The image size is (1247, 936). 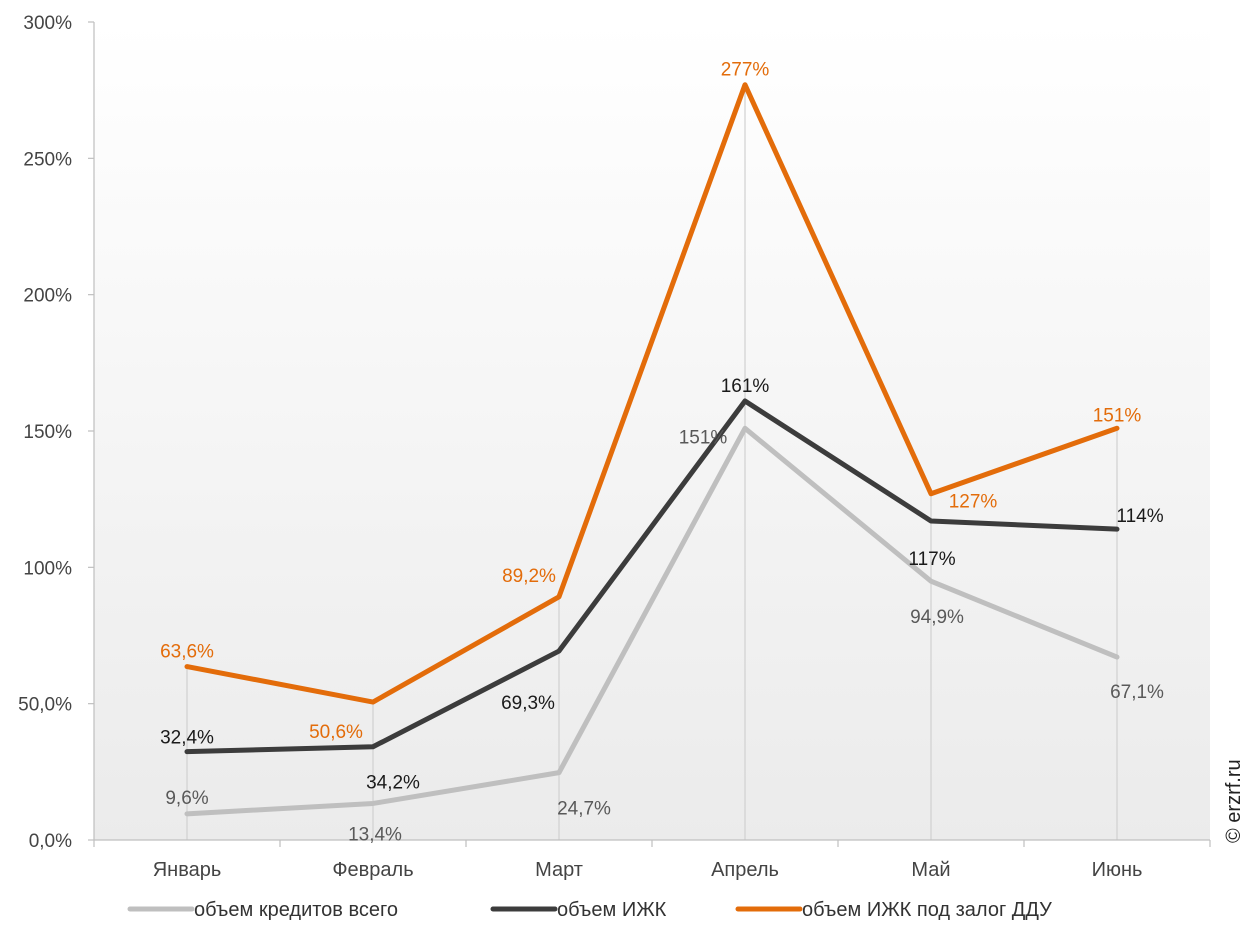 What do you see at coordinates (931, 559) in the screenshot?
I see `data-label: 117%` at bounding box center [931, 559].